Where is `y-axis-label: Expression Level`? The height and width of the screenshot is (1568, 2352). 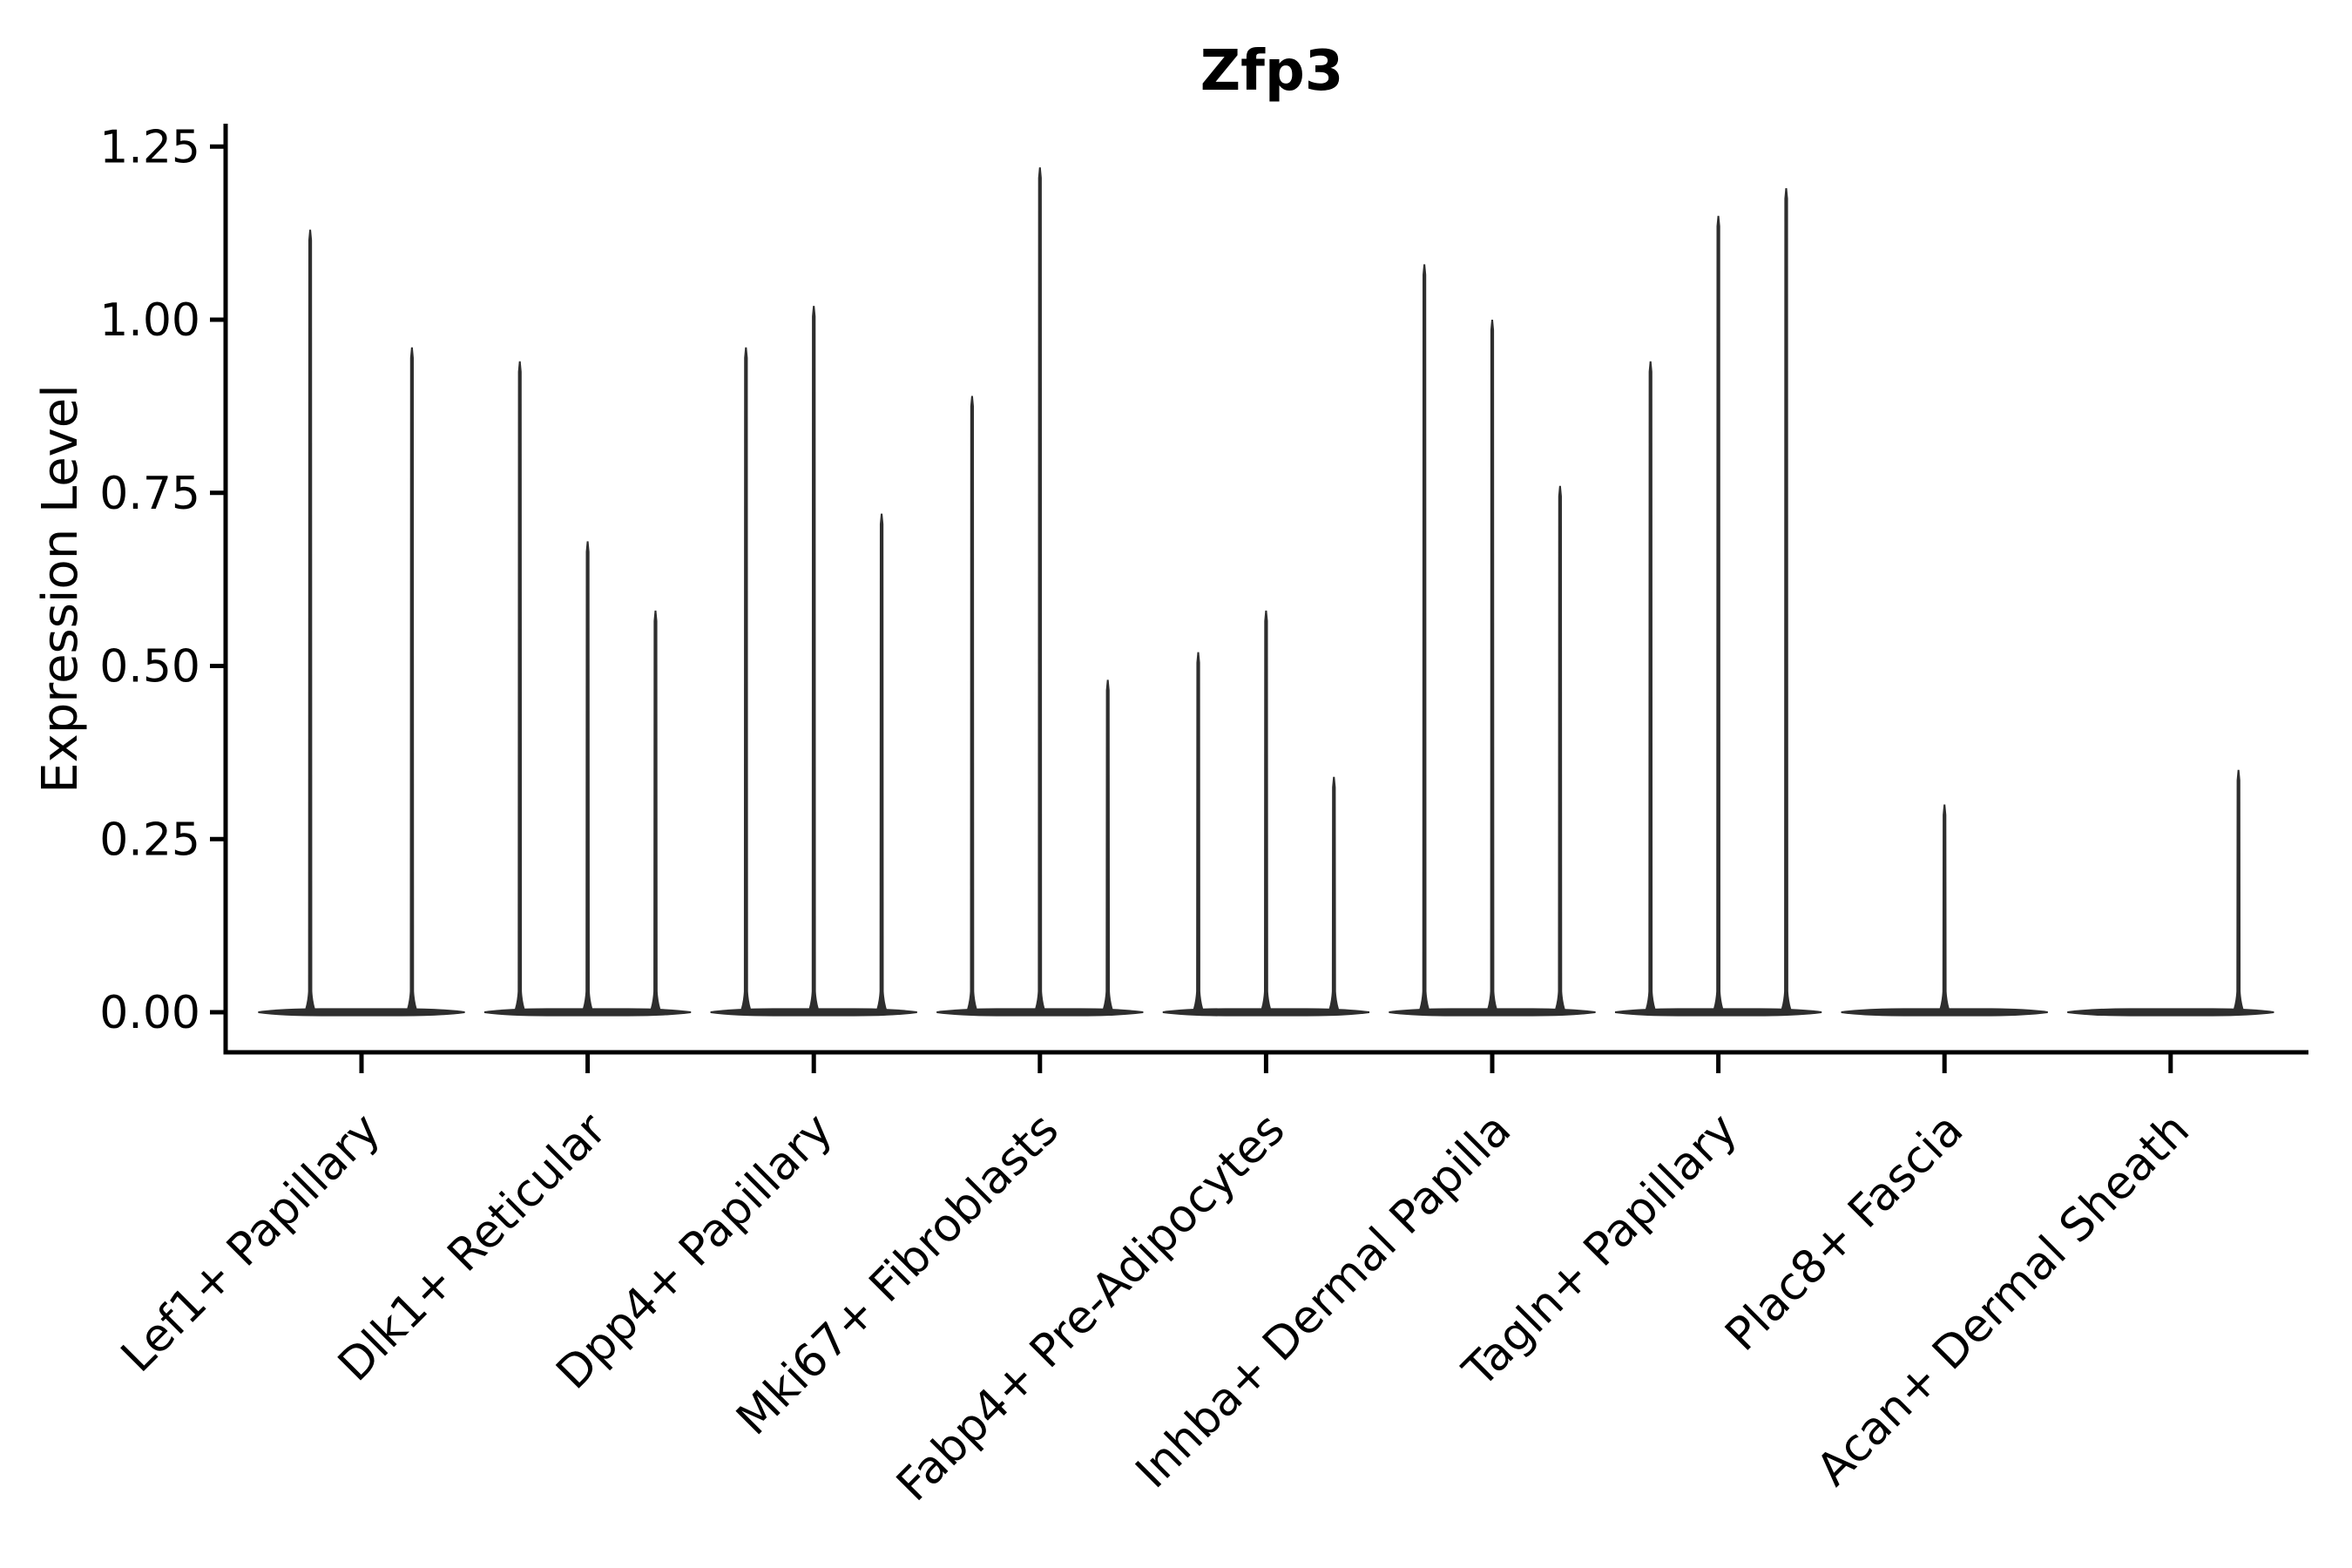
y-axis-label: Expression Level is located at coordinates (61, 589).